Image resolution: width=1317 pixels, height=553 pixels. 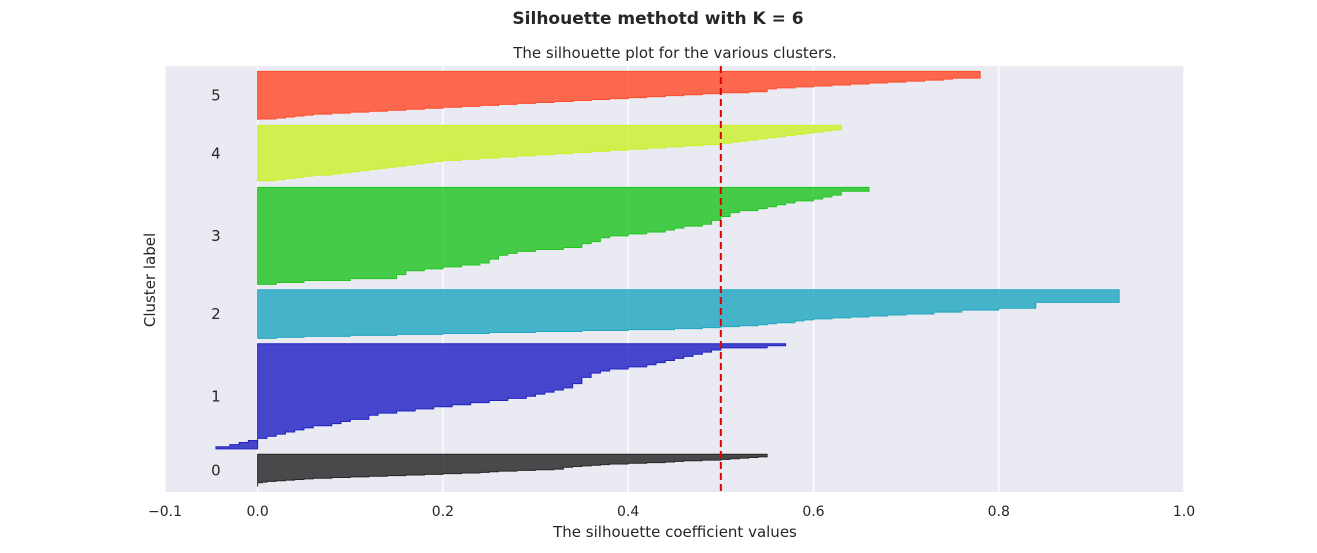 I want to click on cluster-label-4: 4, so click(x=216, y=154).